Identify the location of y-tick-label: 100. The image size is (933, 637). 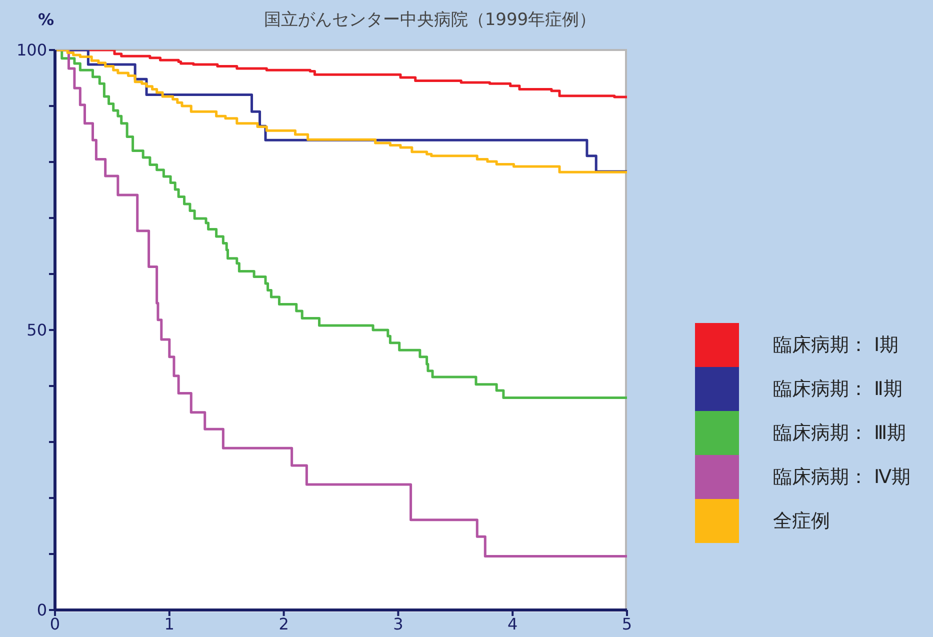
(31, 50).